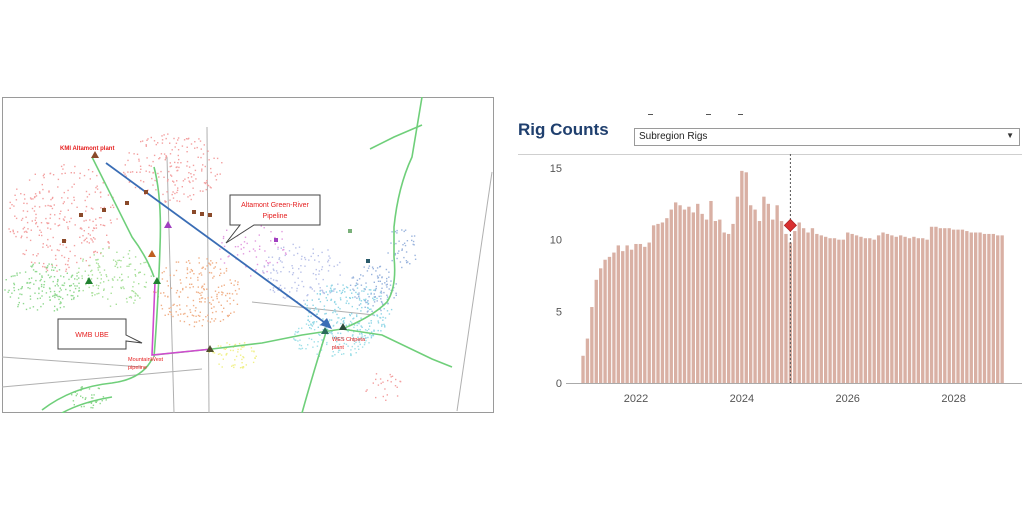 The height and width of the screenshot is (512, 1024). I want to click on subregion-dropdown: Subregion Rigs ▼, so click(827, 137).